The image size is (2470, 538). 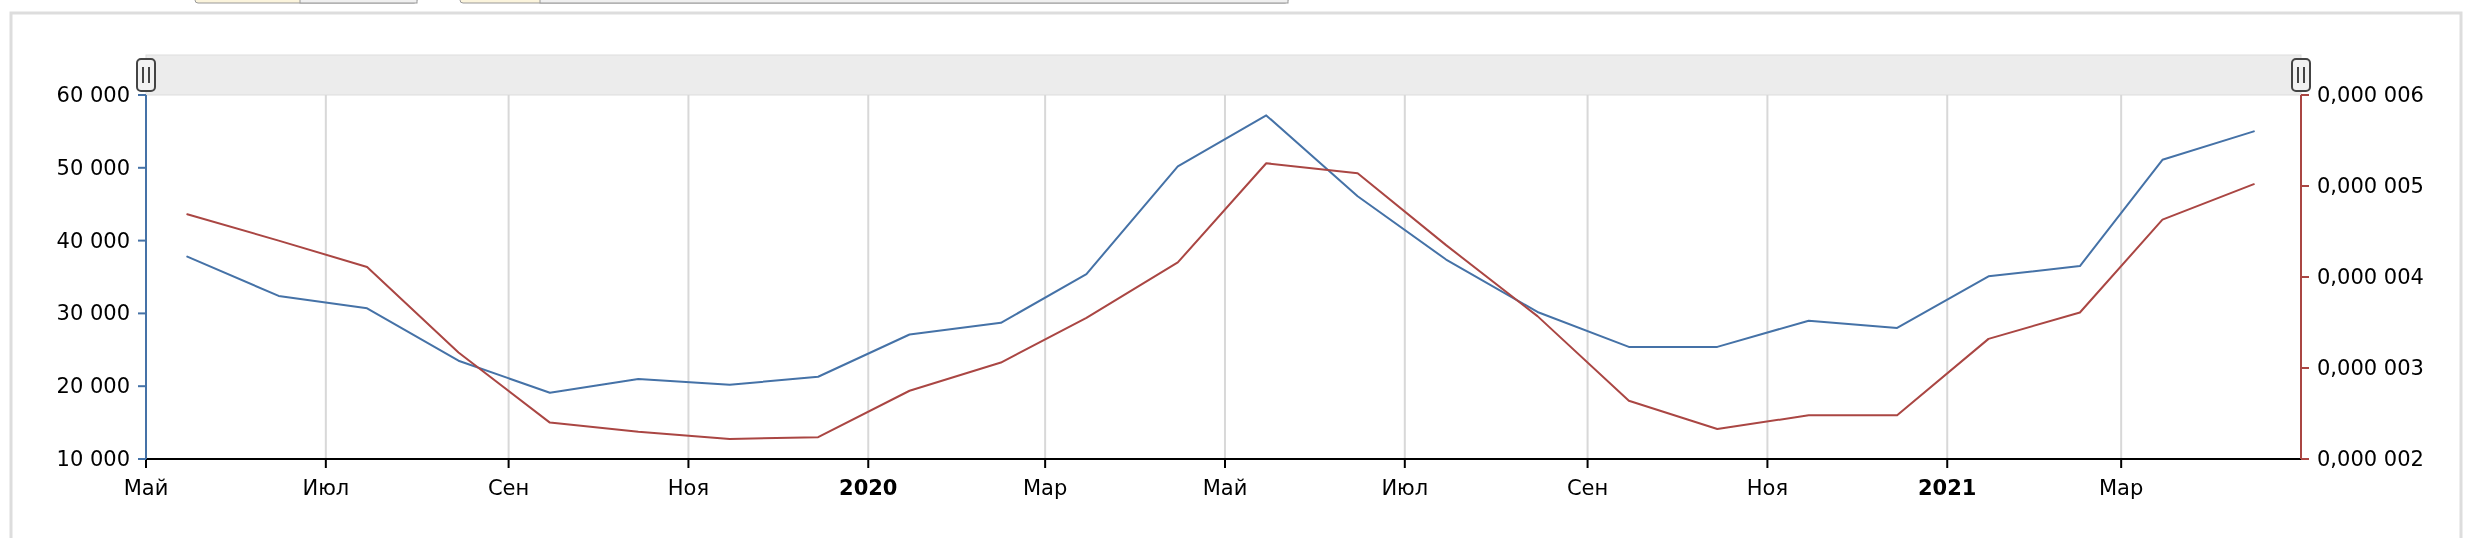 I want to click on y-tick-label: 40 000, so click(x=93, y=240).